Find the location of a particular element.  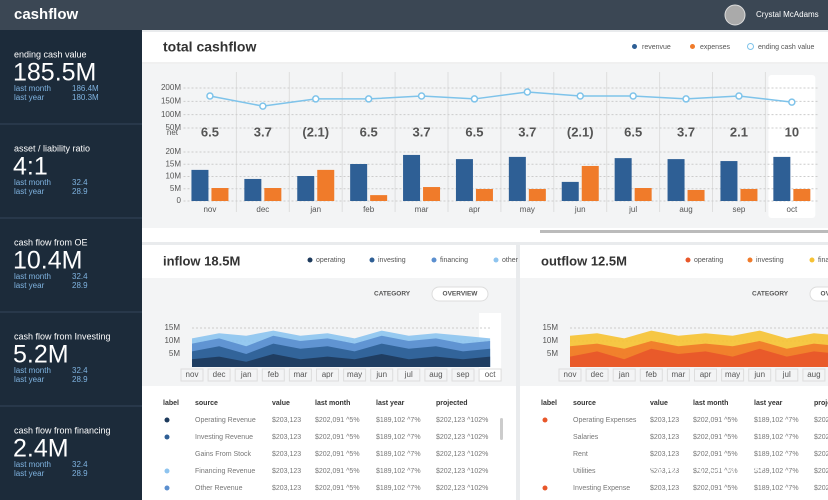

card-label: cash flow from OE is located at coordinates (51, 242).